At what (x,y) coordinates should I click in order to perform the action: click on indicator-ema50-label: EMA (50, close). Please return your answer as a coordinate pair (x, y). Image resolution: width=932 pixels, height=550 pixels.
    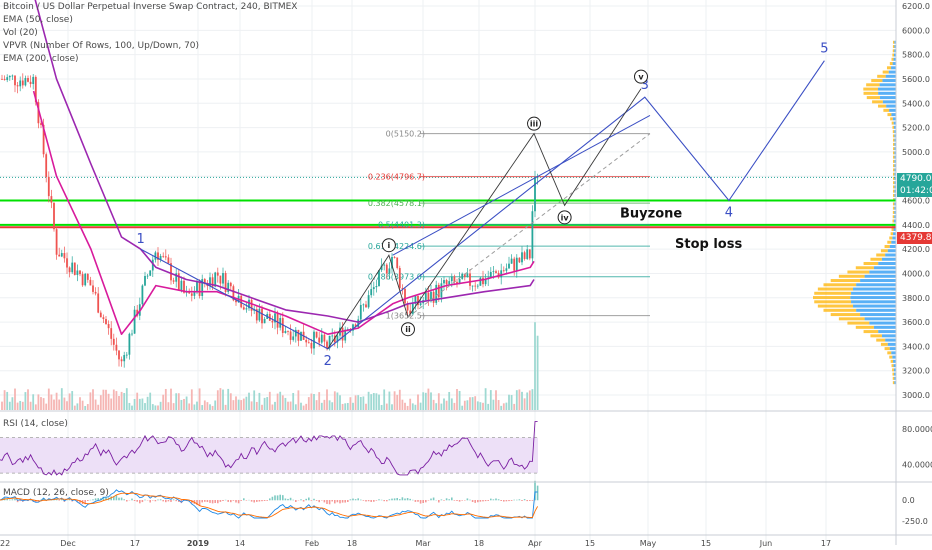
    Looking at the image, I should click on (38, 20).